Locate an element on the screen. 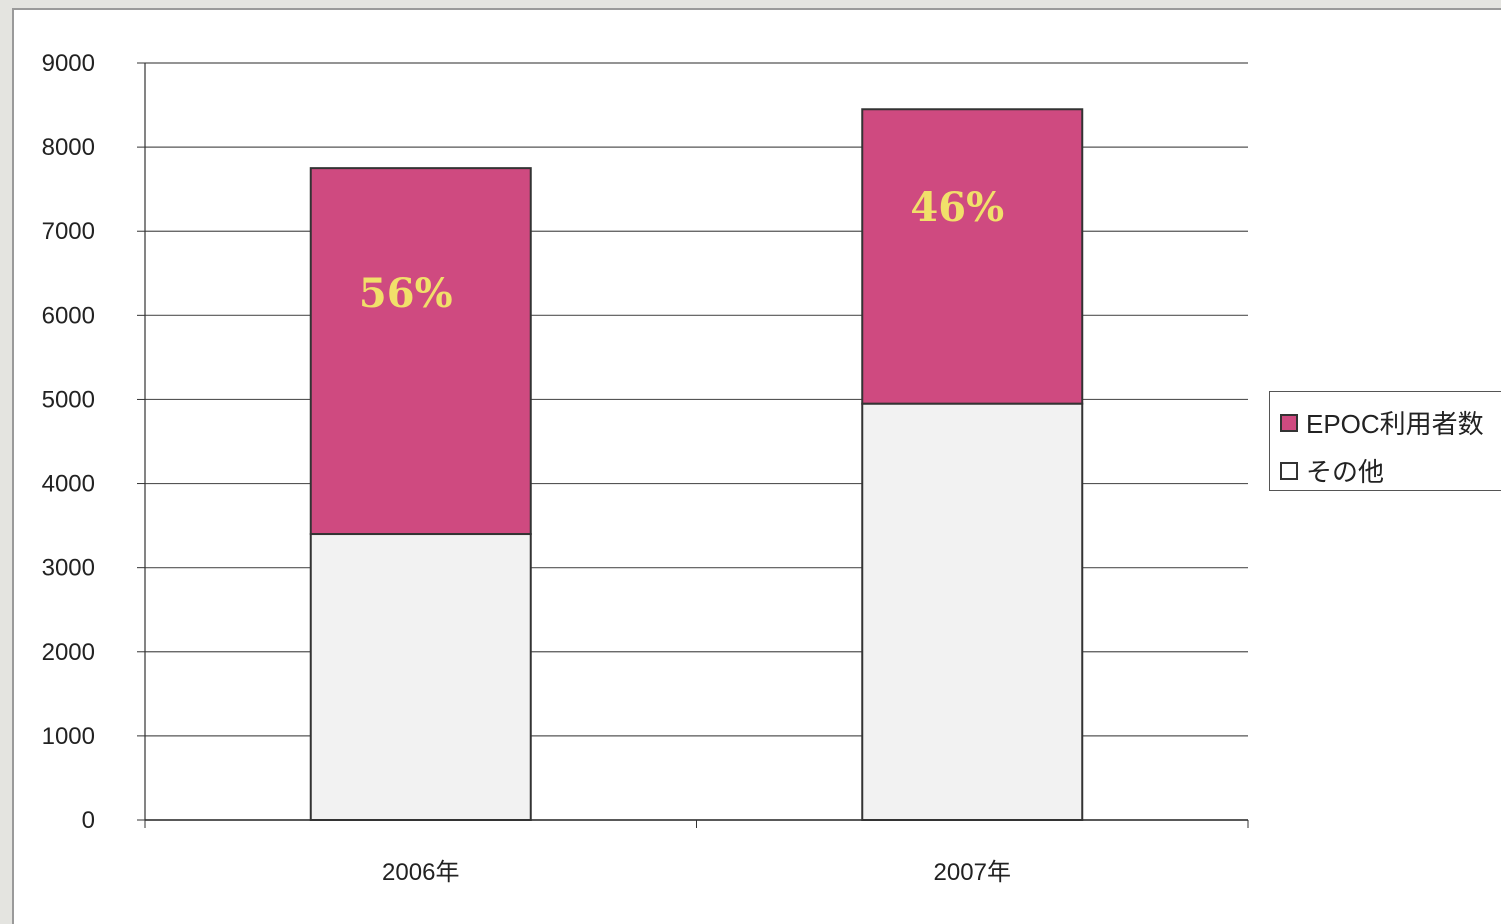 This screenshot has height=924, width=1501. legend-swatch-epoc is located at coordinates (1289, 422).